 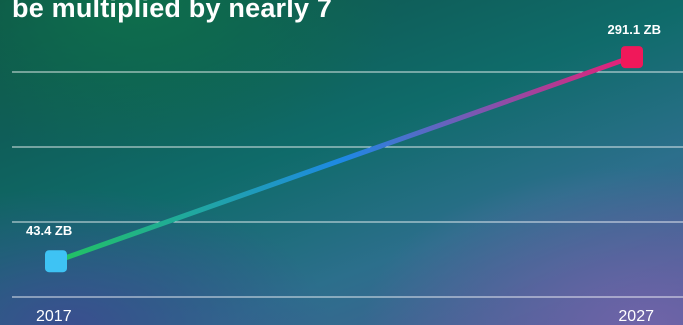 I want to click on data-point-2017, so click(x=56, y=261).